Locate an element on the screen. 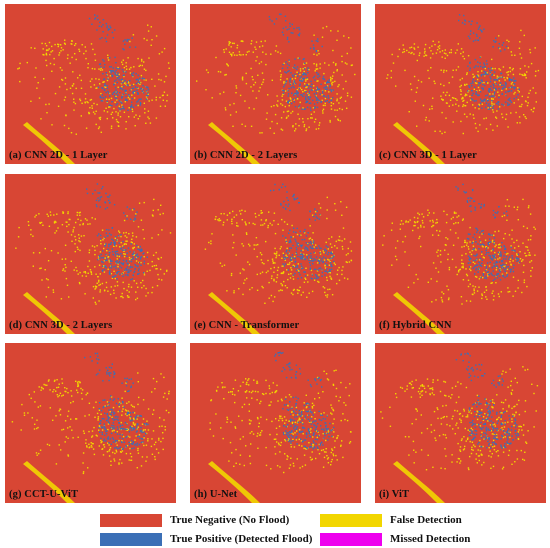 This screenshot has height=548, width=550. legend-item-missed-detection: Missed Detection is located at coordinates (395, 539).